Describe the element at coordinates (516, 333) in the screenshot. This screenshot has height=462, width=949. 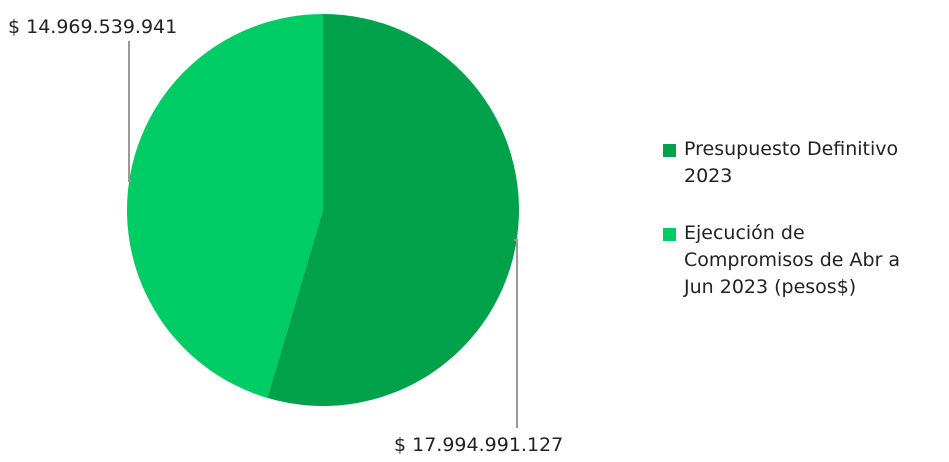
I see `leader-line-presupuesto` at that location.